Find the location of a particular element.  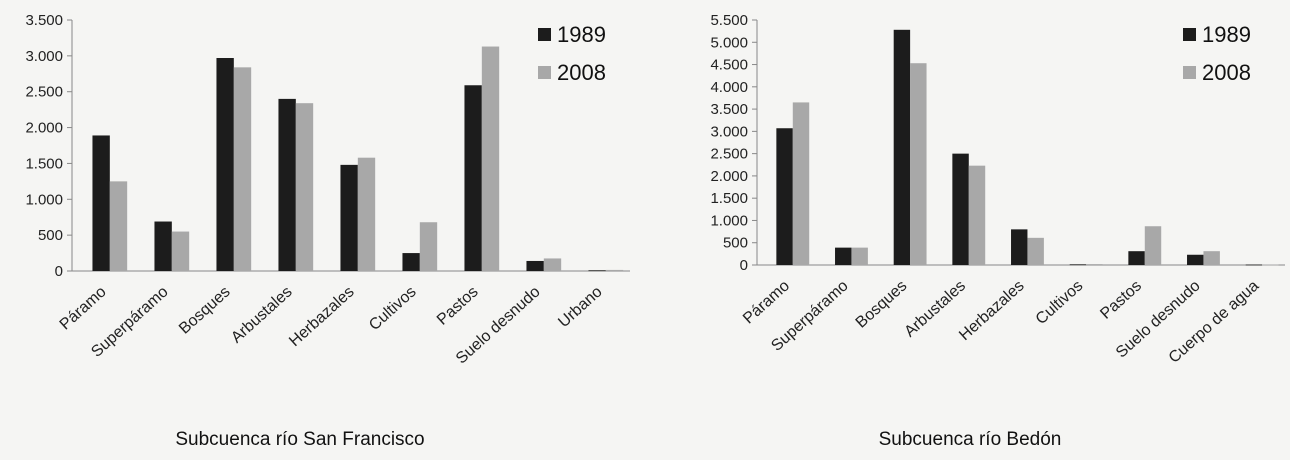

y-tick-label: 4.000 is located at coordinates (729, 87).